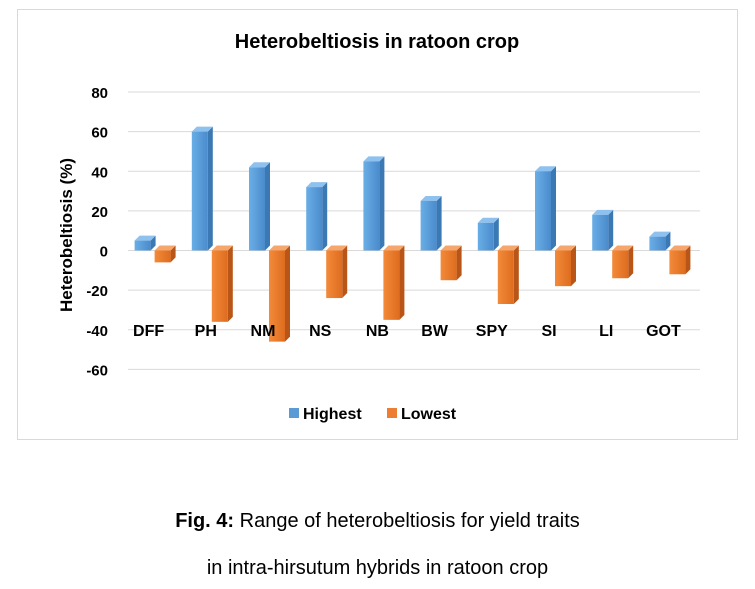  I want to click on x-tick-label: NB, so click(377, 331).